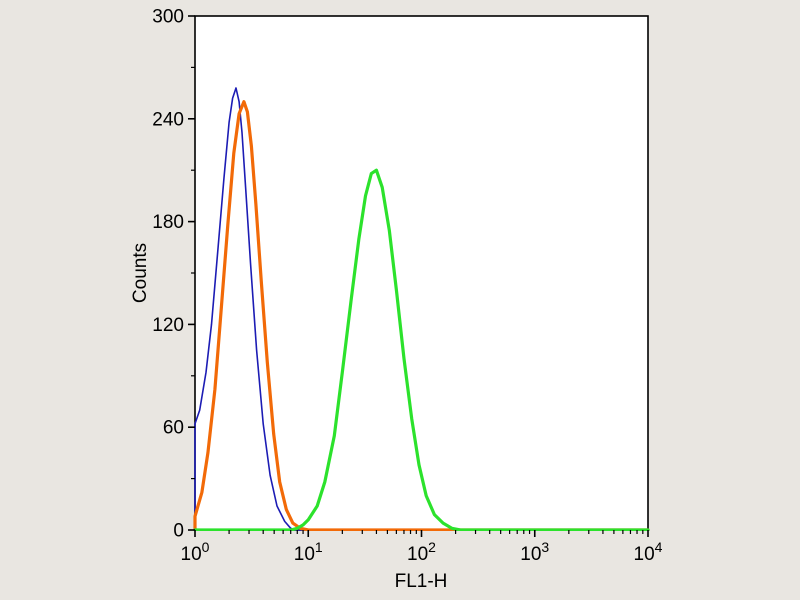 This screenshot has width=800, height=600. Describe the element at coordinates (168, 17) in the screenshot. I see `y-tick-label: 300` at that location.